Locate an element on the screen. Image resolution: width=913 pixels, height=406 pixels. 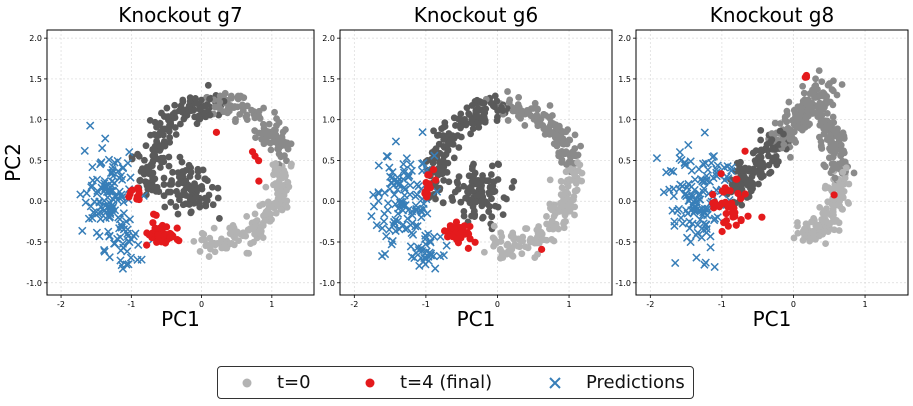
legend-label-t0: t=0 is located at coordinates (294, 382).